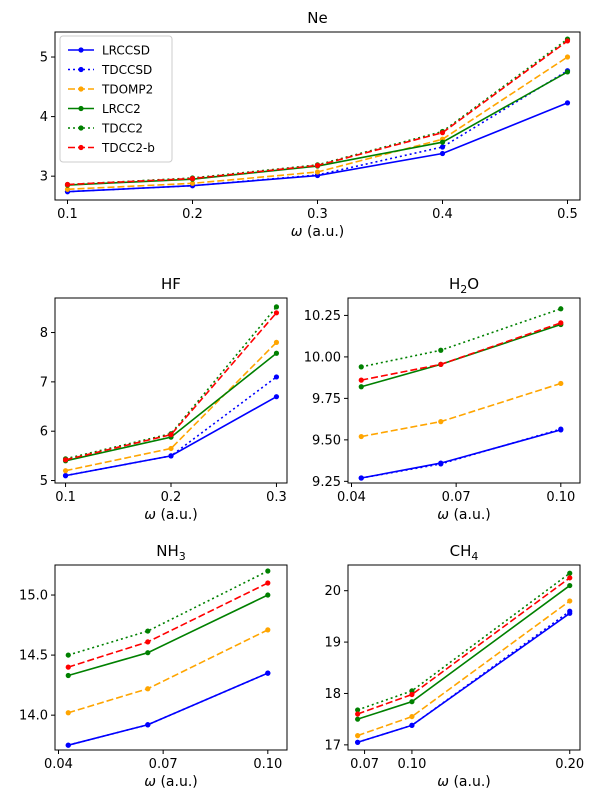 Image resolution: width=600 pixels, height=800 pixels. Describe the element at coordinates (317, 18) in the screenshot. I see `panel-title: Ne` at that location.